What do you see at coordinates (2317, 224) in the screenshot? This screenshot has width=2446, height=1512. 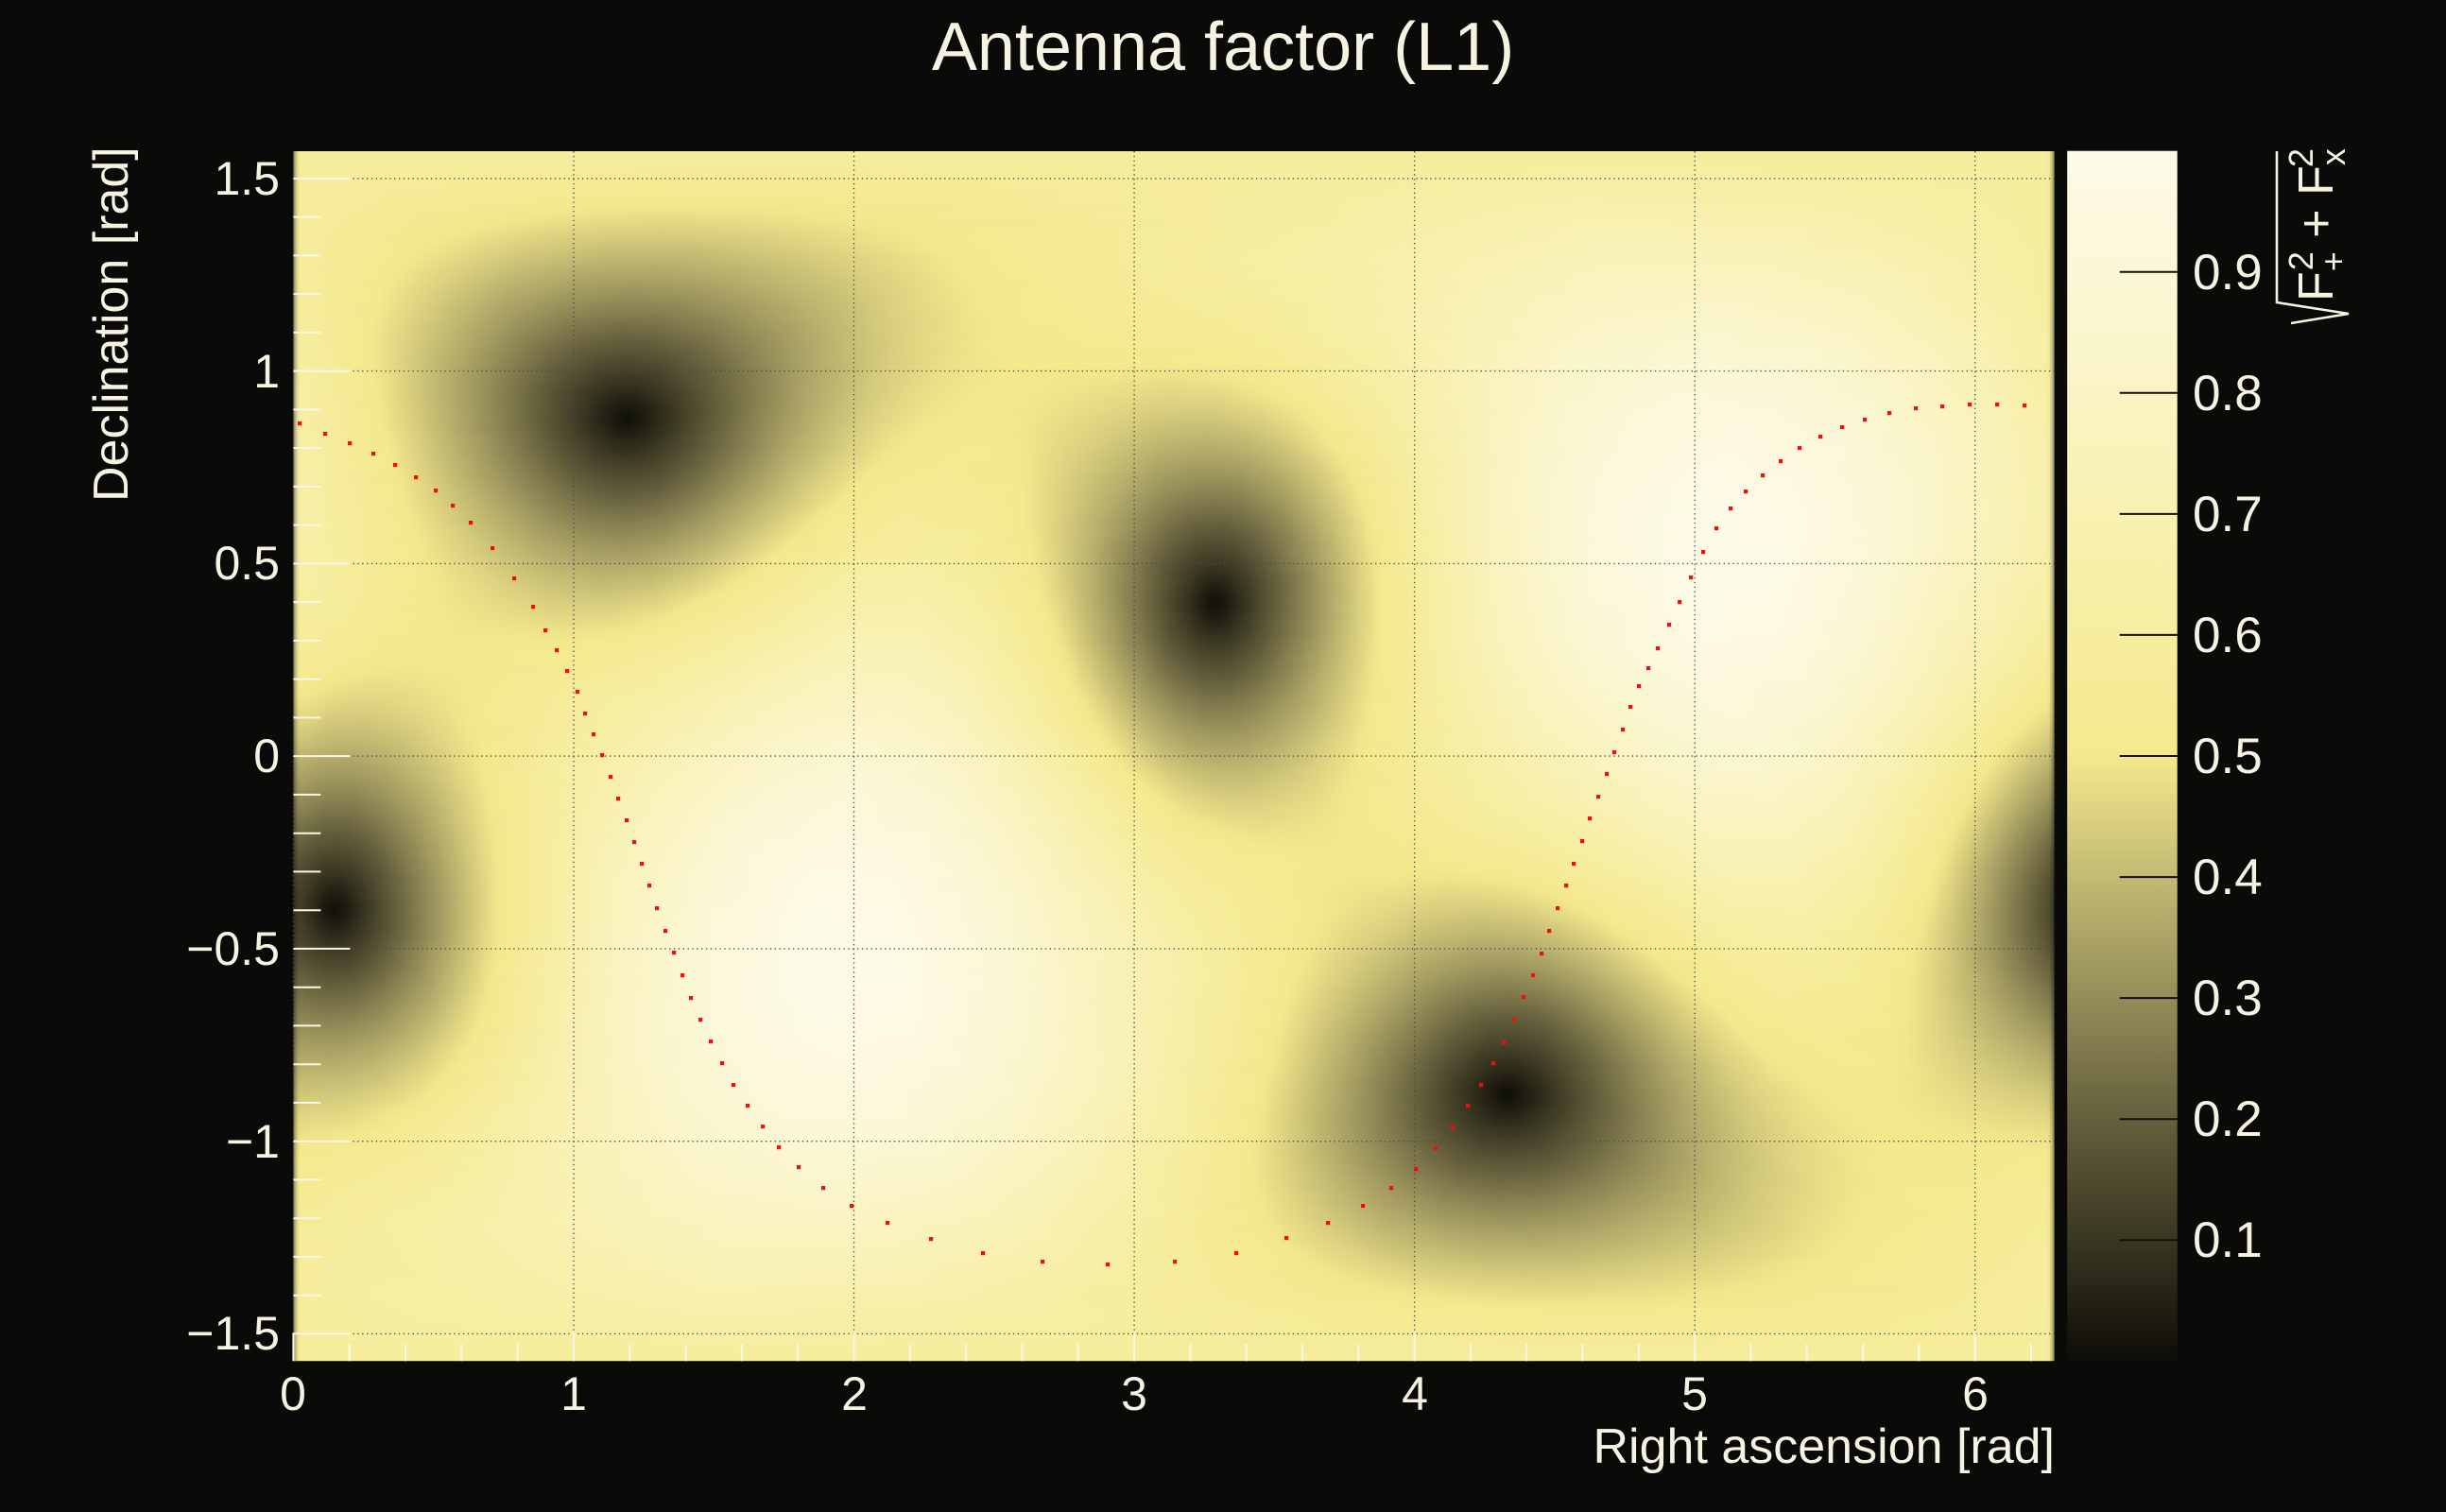 I see `svg-text: F+2 + Fx2` at bounding box center [2317, 224].